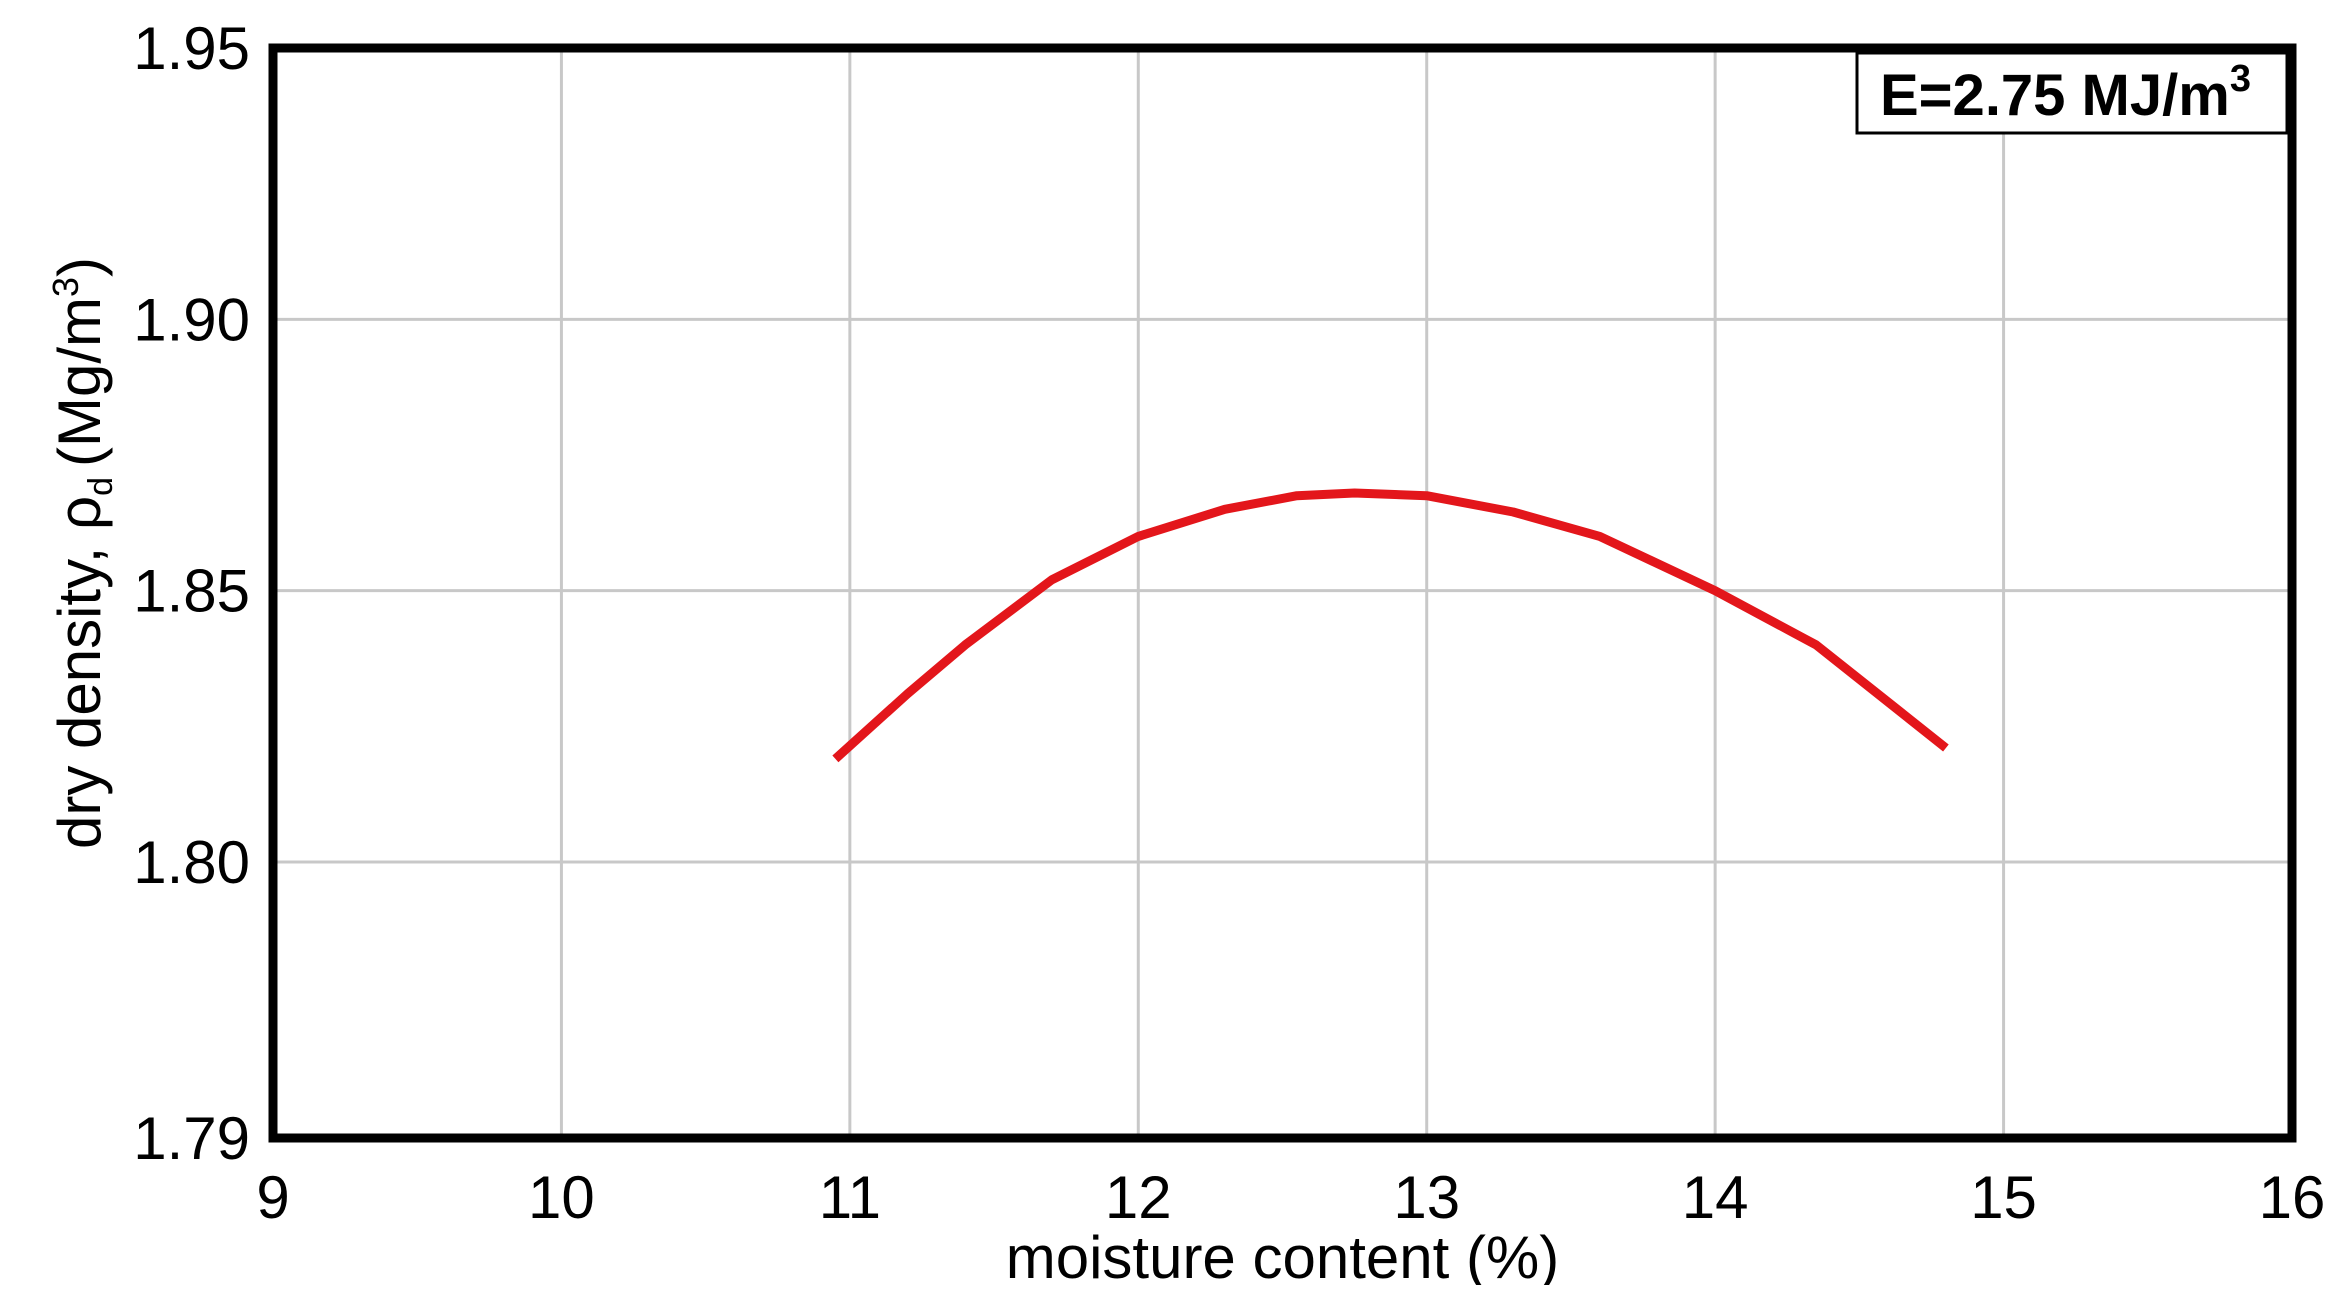 The image size is (2328, 1290). What do you see at coordinates (191, 48) in the screenshot?
I see `y-tick-label: 1.95` at bounding box center [191, 48].